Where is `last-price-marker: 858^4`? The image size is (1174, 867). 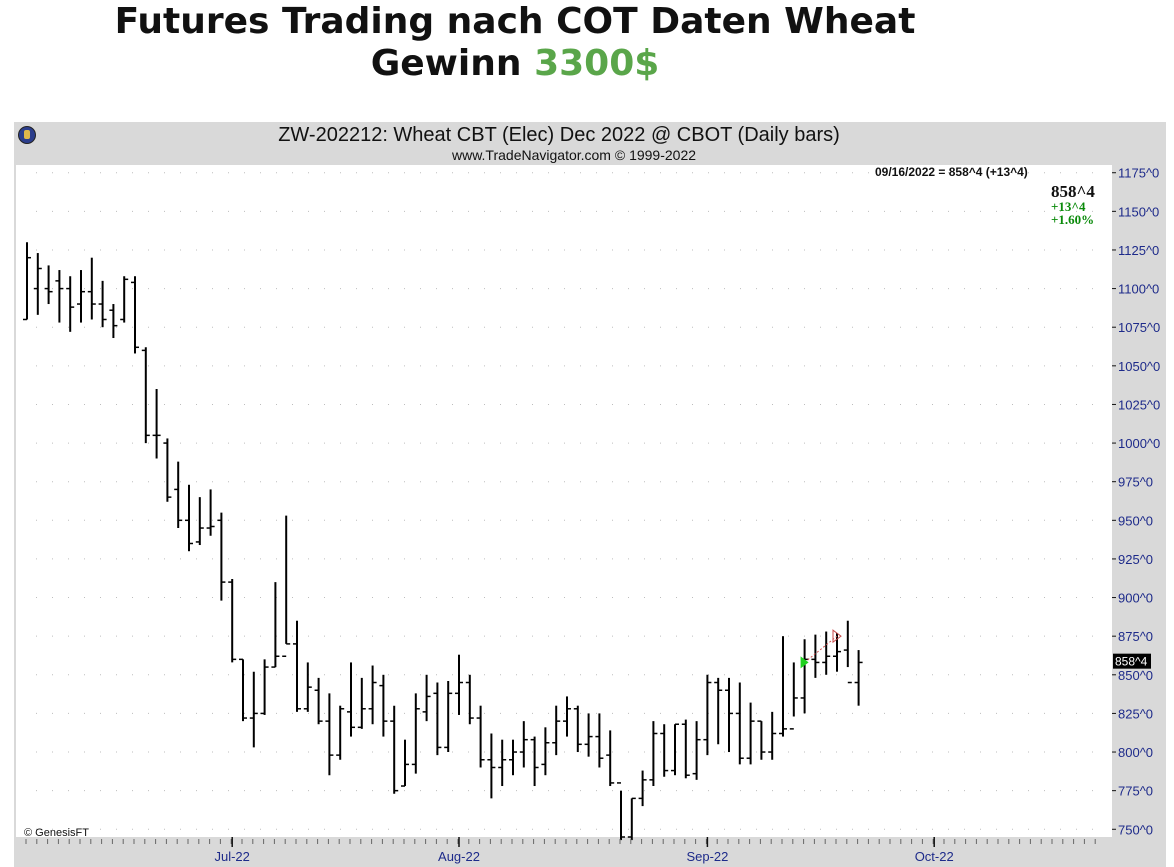
last-price-marker: 858^4 is located at coordinates (1132, 661).